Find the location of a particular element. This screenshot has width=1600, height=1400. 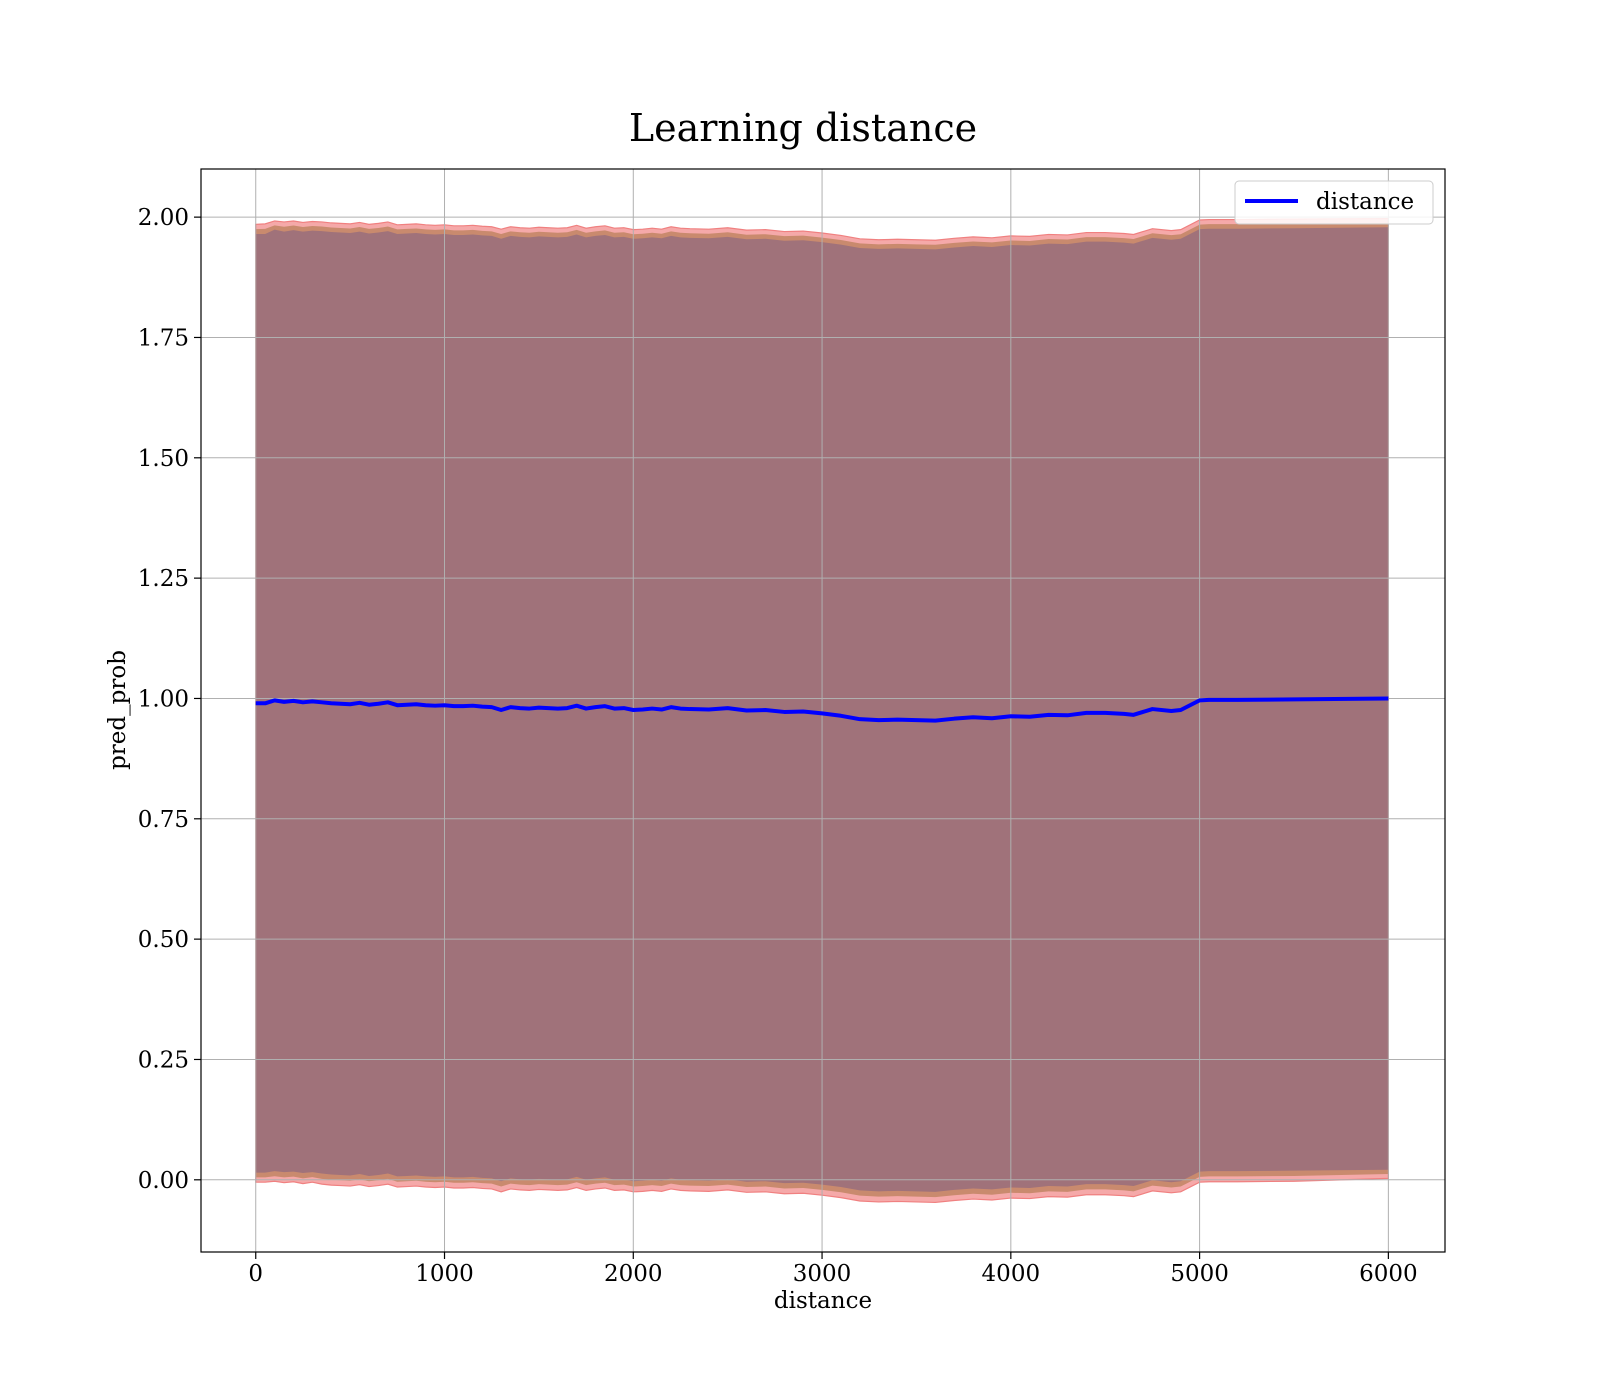

legend-box is located at coordinates (1334, 202).